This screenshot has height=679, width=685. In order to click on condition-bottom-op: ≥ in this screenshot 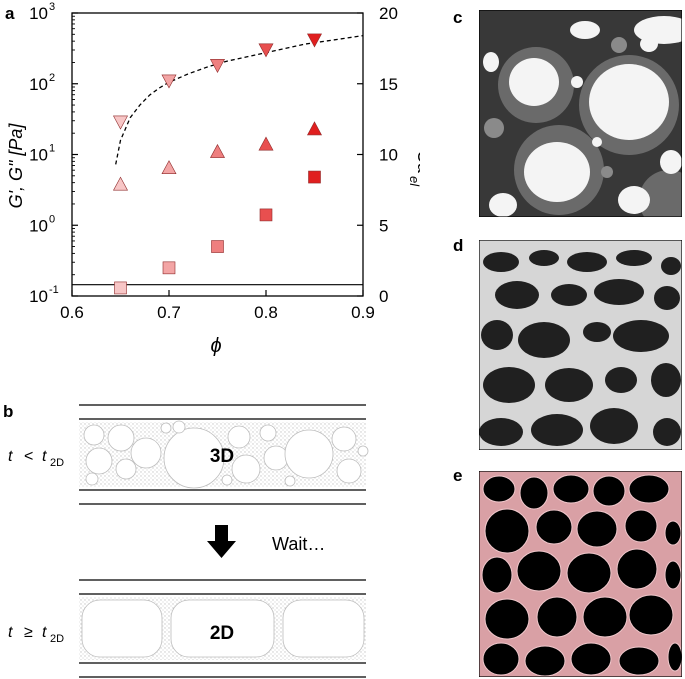, I will do `click(28, 632)`.